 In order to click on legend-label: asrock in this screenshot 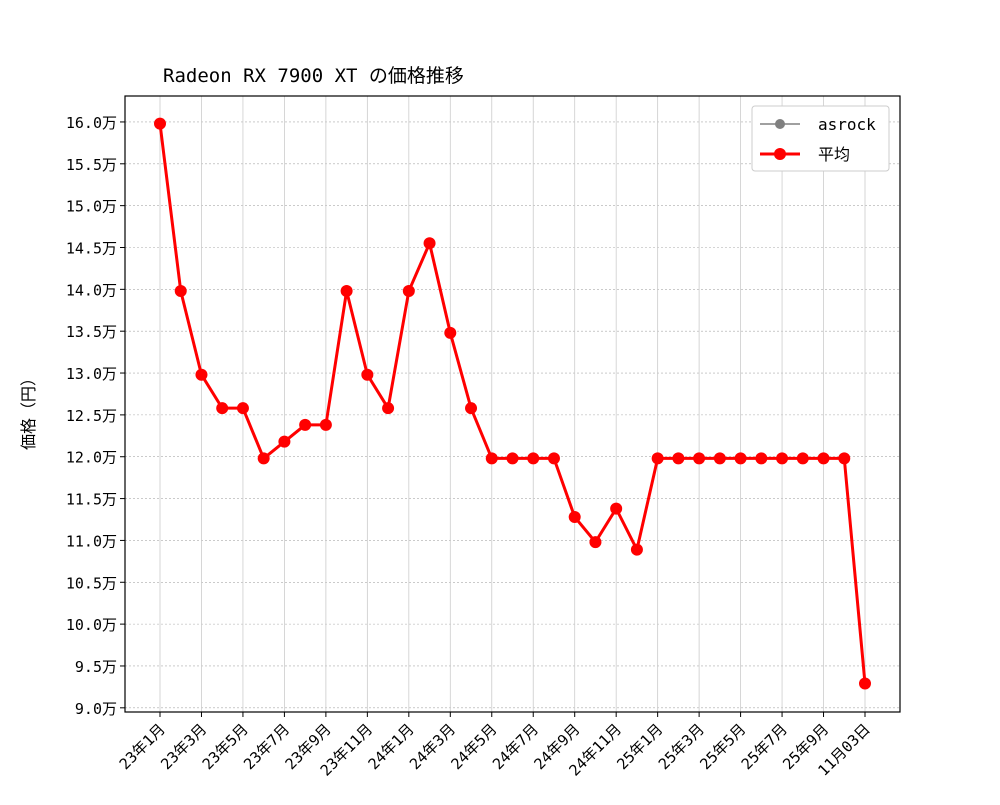, I will do `click(847, 124)`.